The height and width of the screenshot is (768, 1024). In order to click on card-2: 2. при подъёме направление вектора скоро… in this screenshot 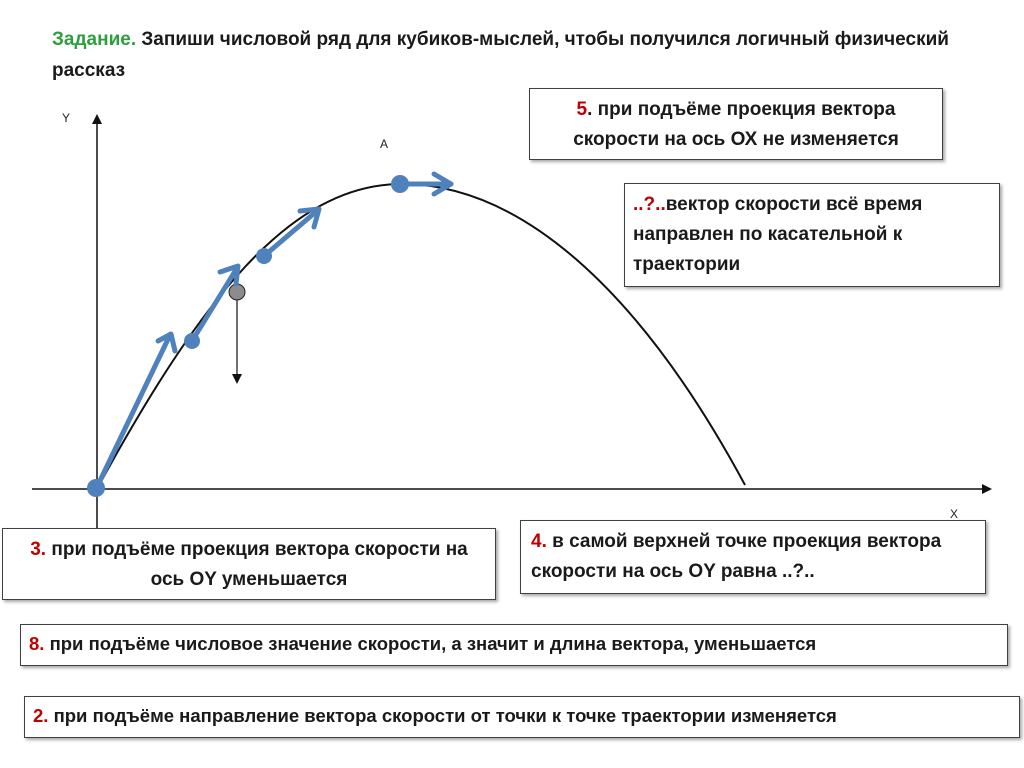, I will do `click(522, 717)`.